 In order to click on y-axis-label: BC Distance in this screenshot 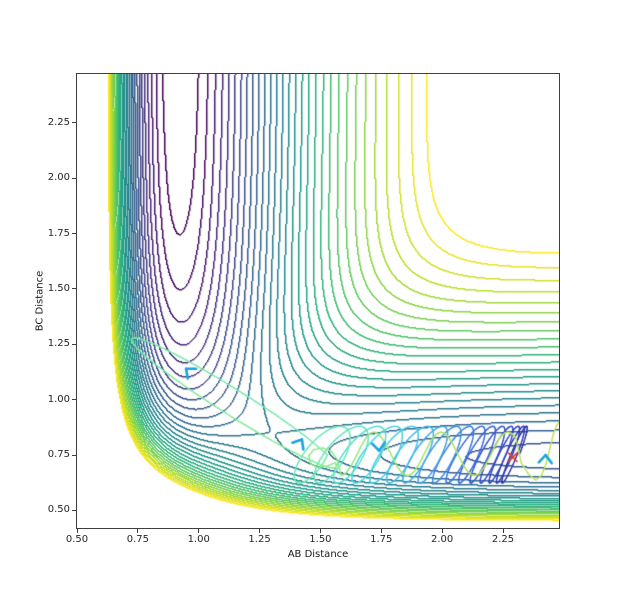, I will do `click(40, 301)`.